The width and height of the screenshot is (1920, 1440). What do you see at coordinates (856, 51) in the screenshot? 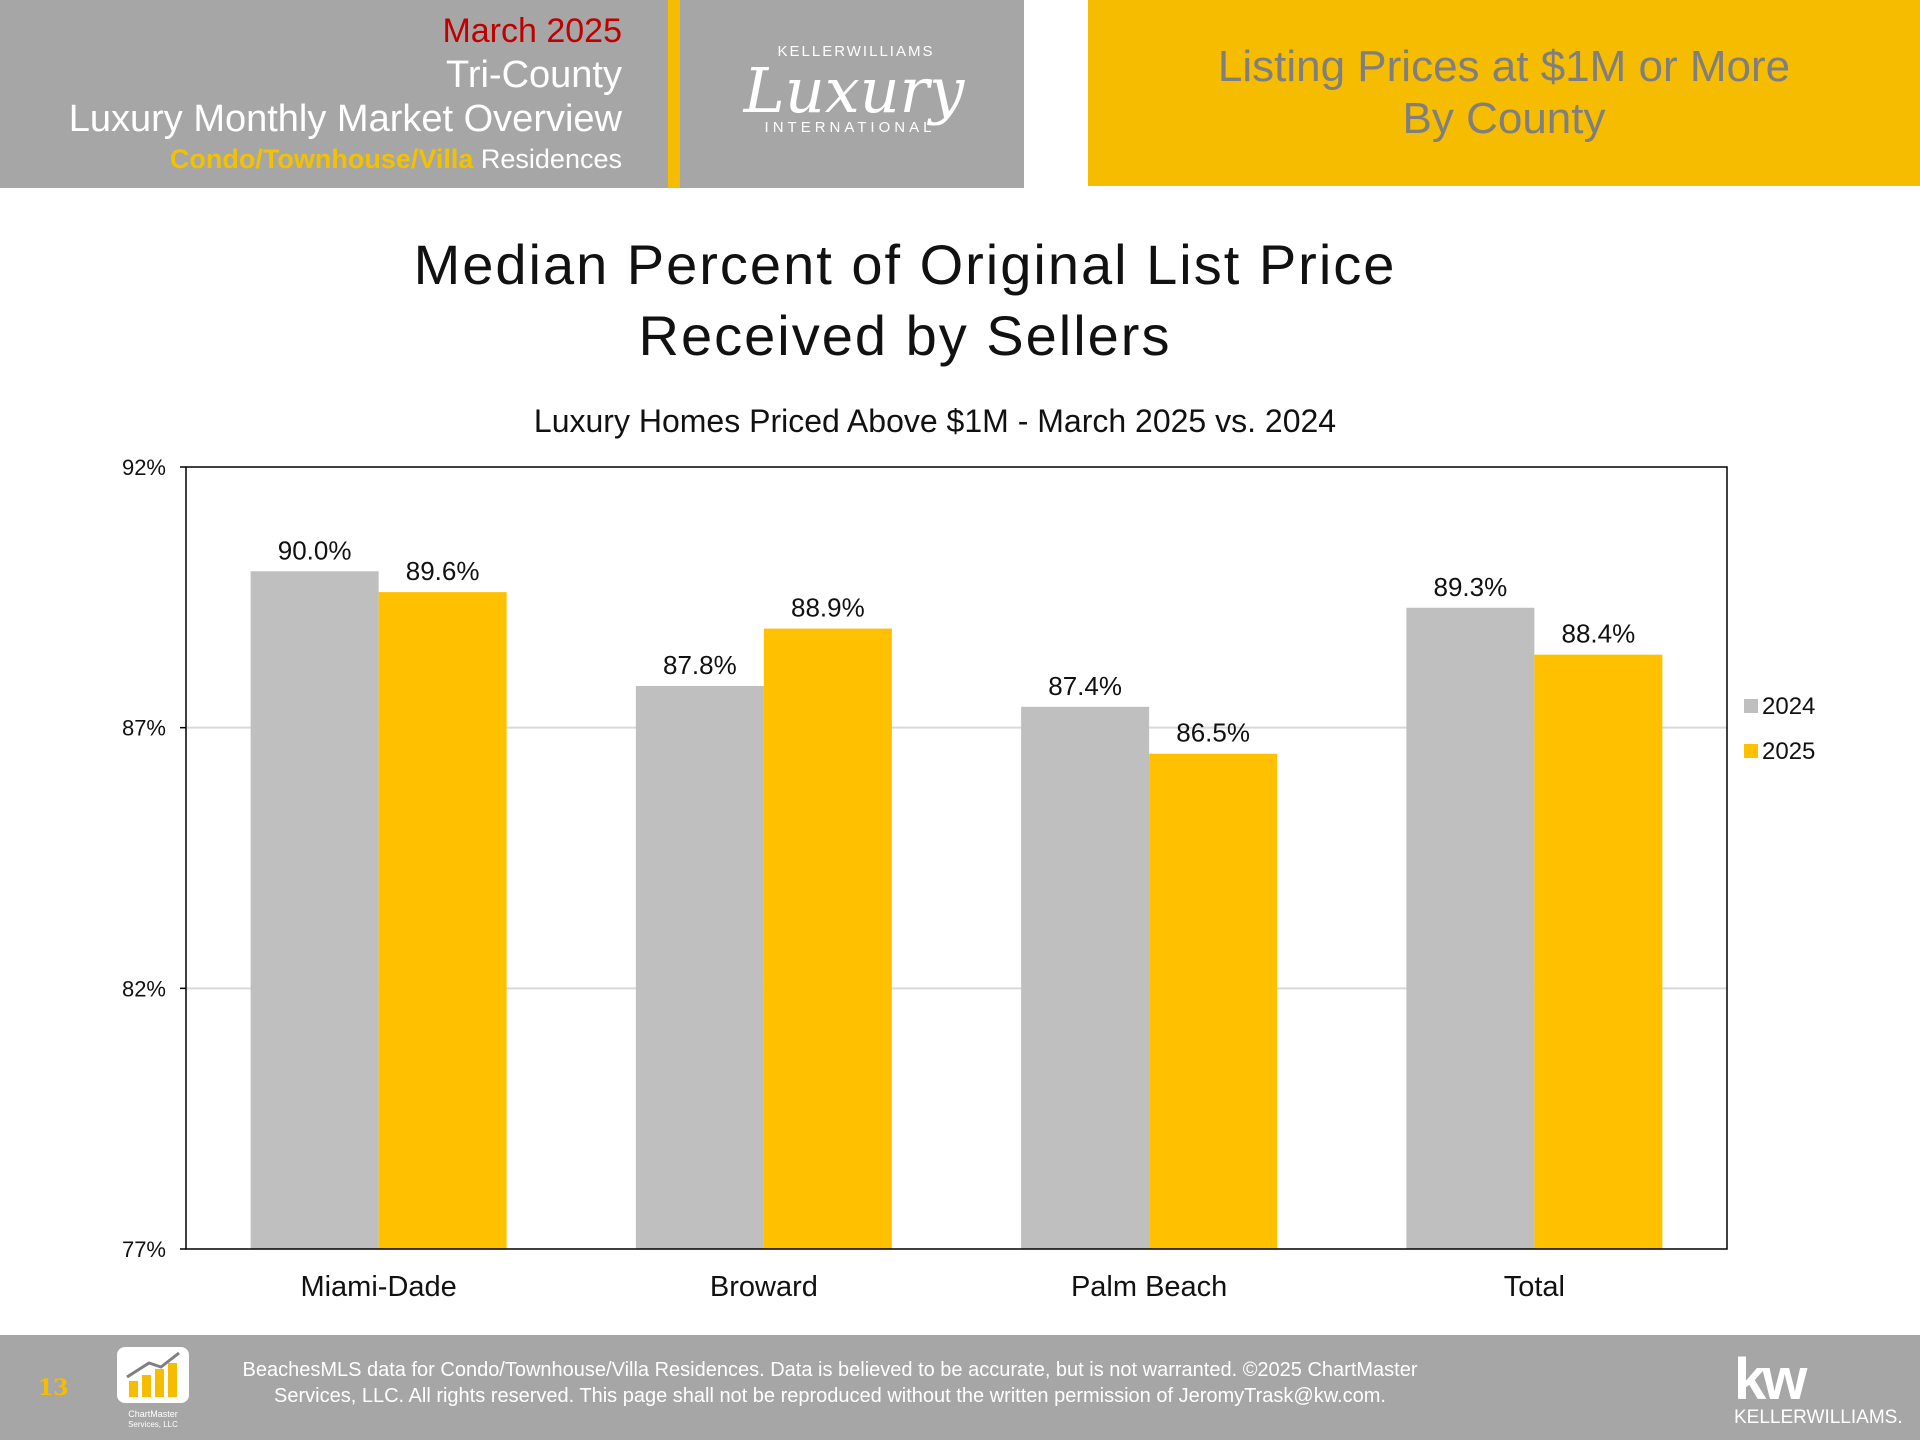
I see `svg-text: KELLERWILLIAMS` at bounding box center [856, 51].